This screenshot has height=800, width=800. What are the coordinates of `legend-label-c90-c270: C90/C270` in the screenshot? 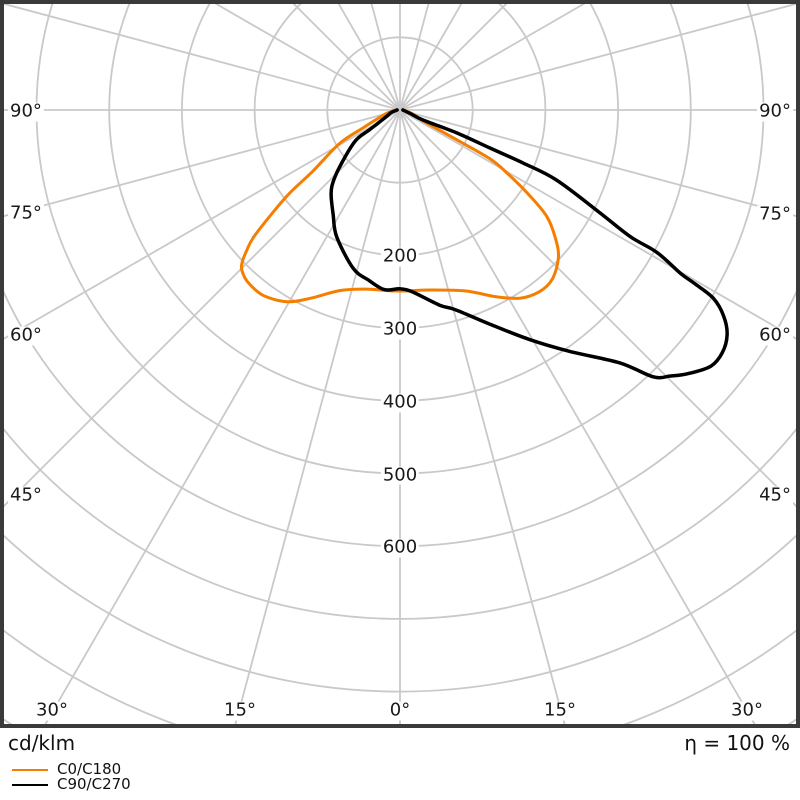 It's located at (94, 784).